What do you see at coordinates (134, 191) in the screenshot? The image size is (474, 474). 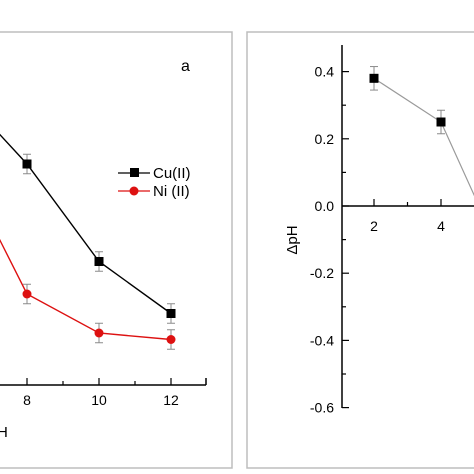 I see `legend-ni-marker` at bounding box center [134, 191].